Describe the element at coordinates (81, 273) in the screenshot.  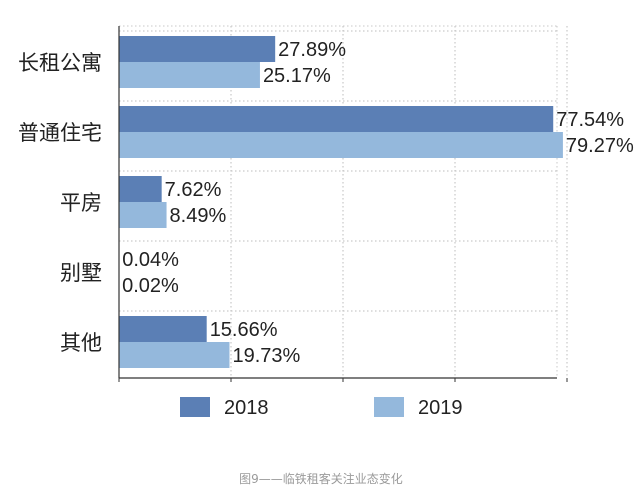
I see `category-label: 别墅` at that location.